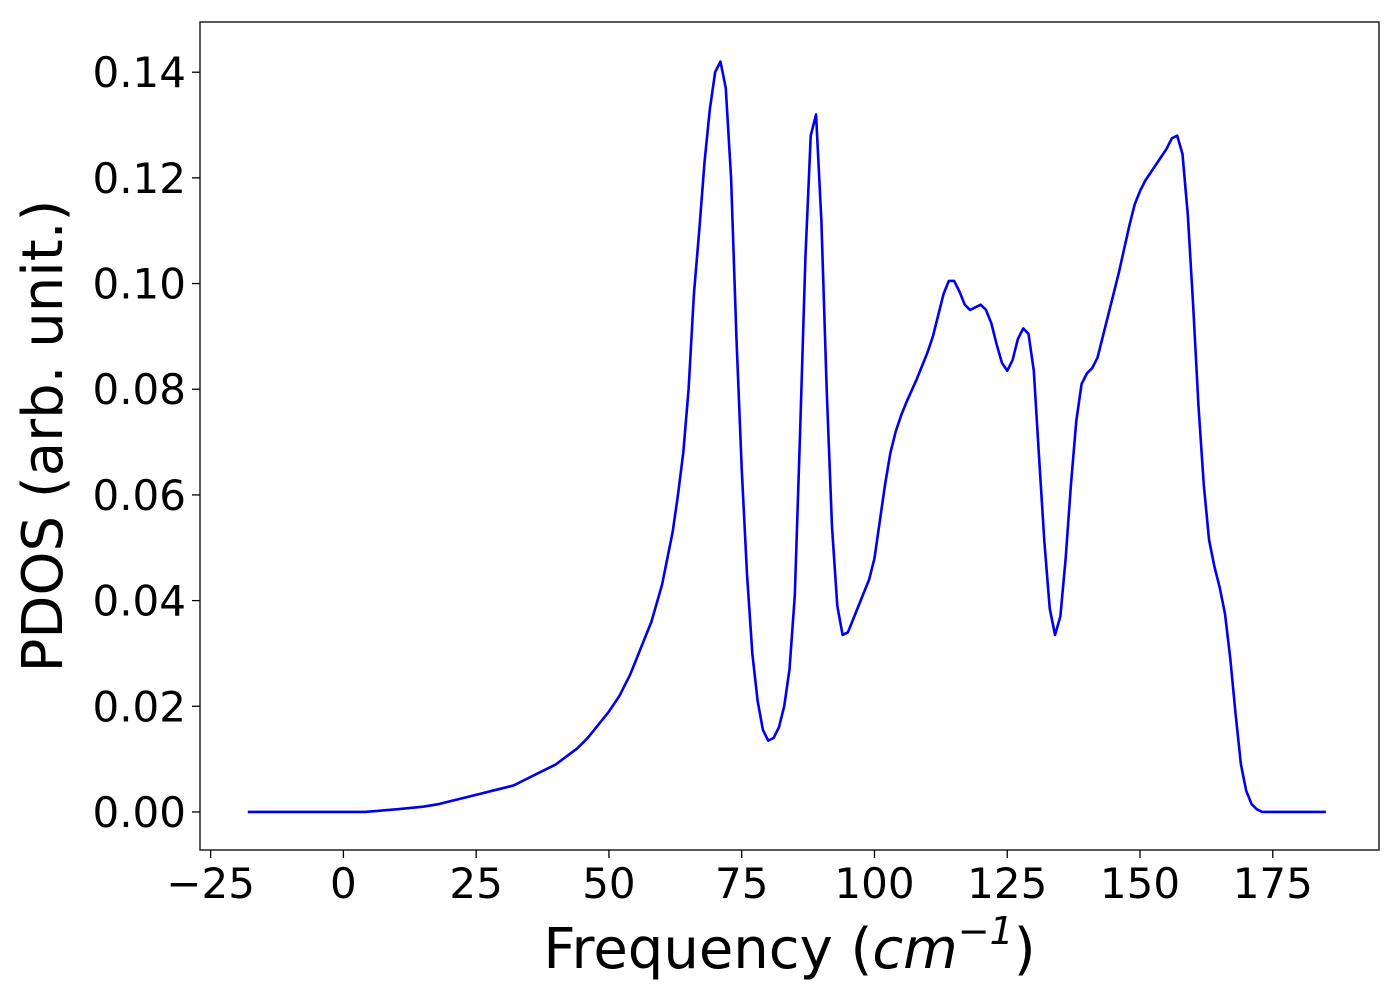 This screenshot has width=1400, height=1000. Describe the element at coordinates (1007, 883) in the screenshot. I see `x-tick-label: 125` at that location.